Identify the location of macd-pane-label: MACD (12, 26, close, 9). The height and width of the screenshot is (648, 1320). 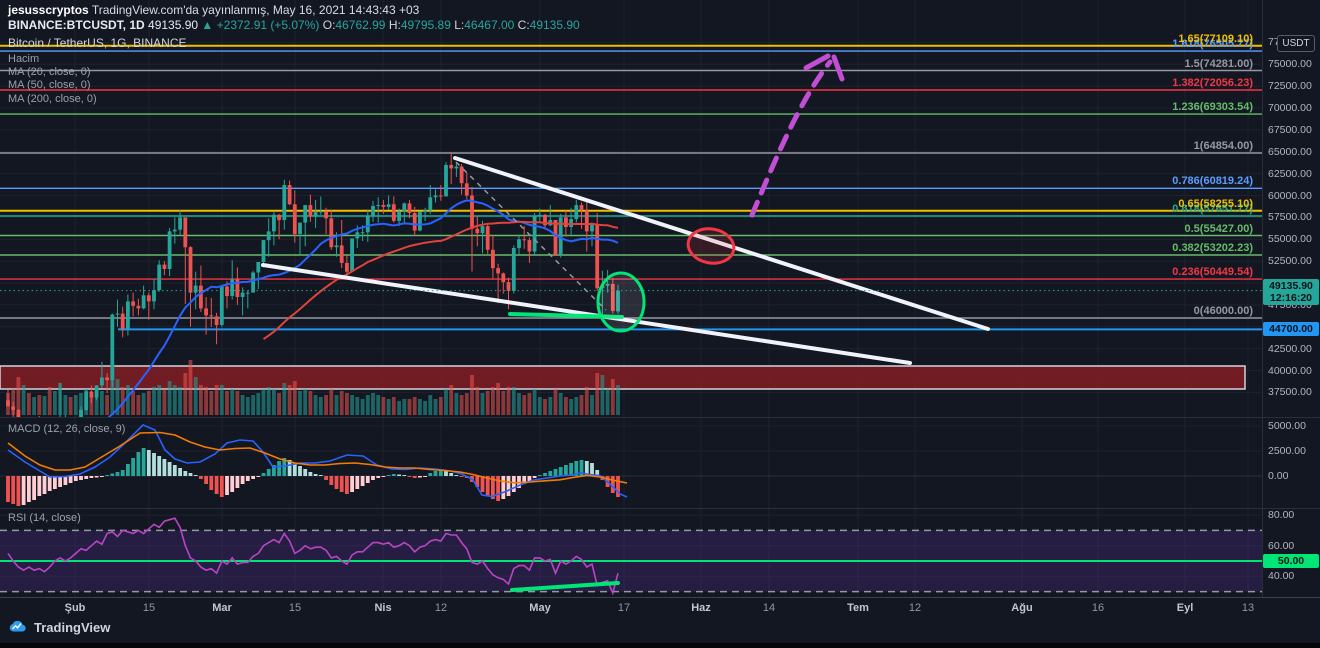
(67, 429).